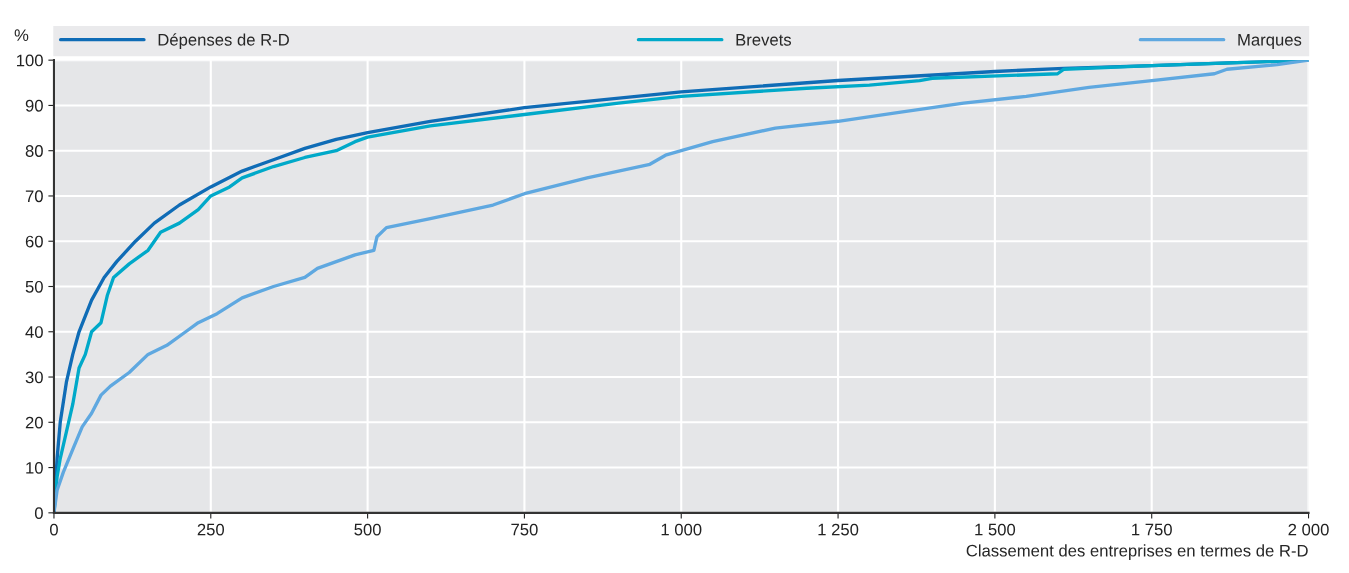  What do you see at coordinates (34, 332) in the screenshot?
I see `y-tick-label: 40` at bounding box center [34, 332].